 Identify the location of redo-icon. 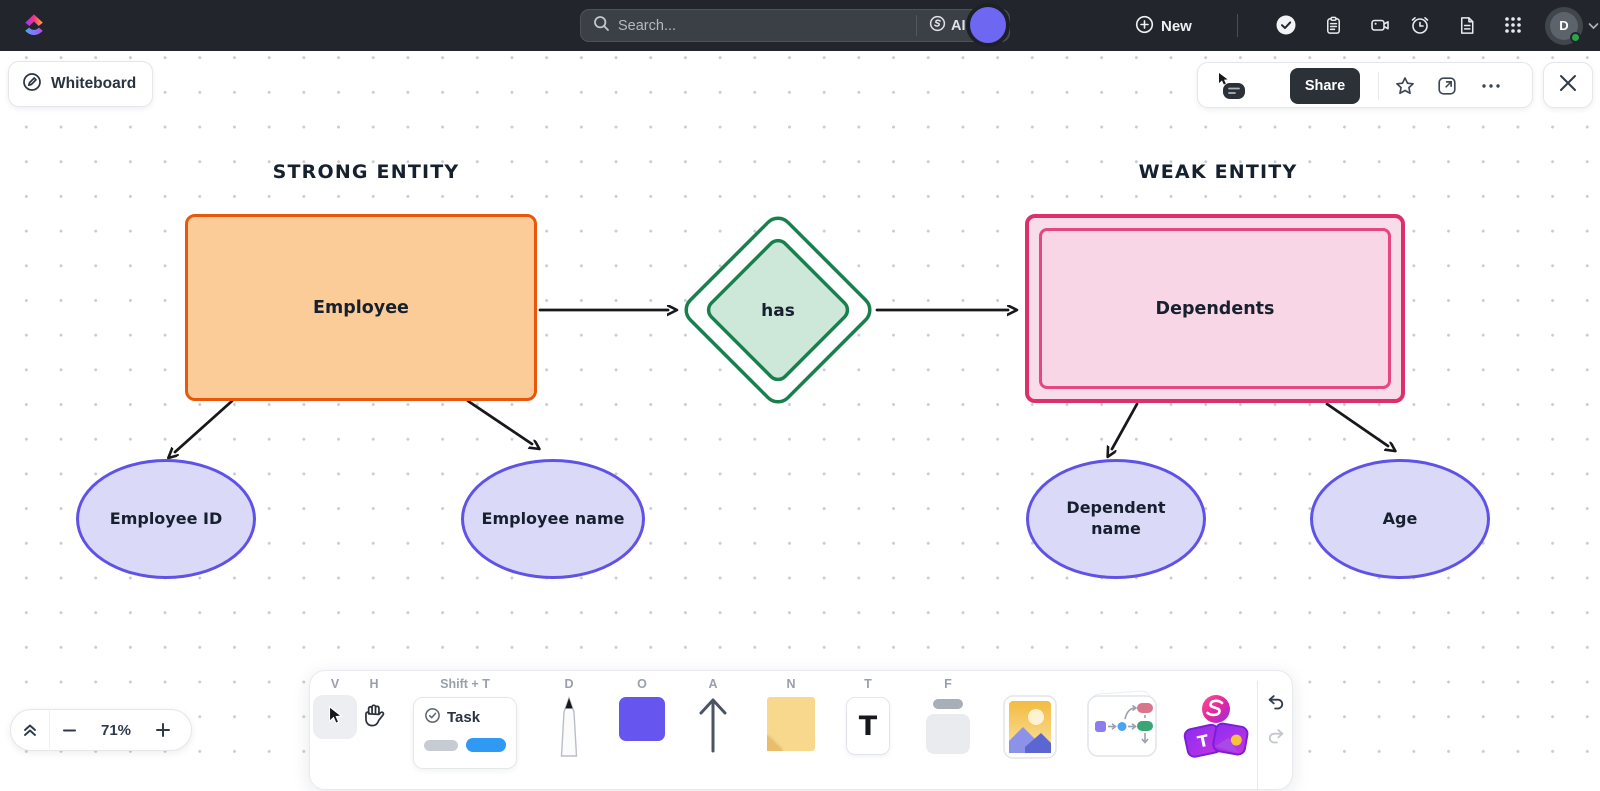
(1276, 736).